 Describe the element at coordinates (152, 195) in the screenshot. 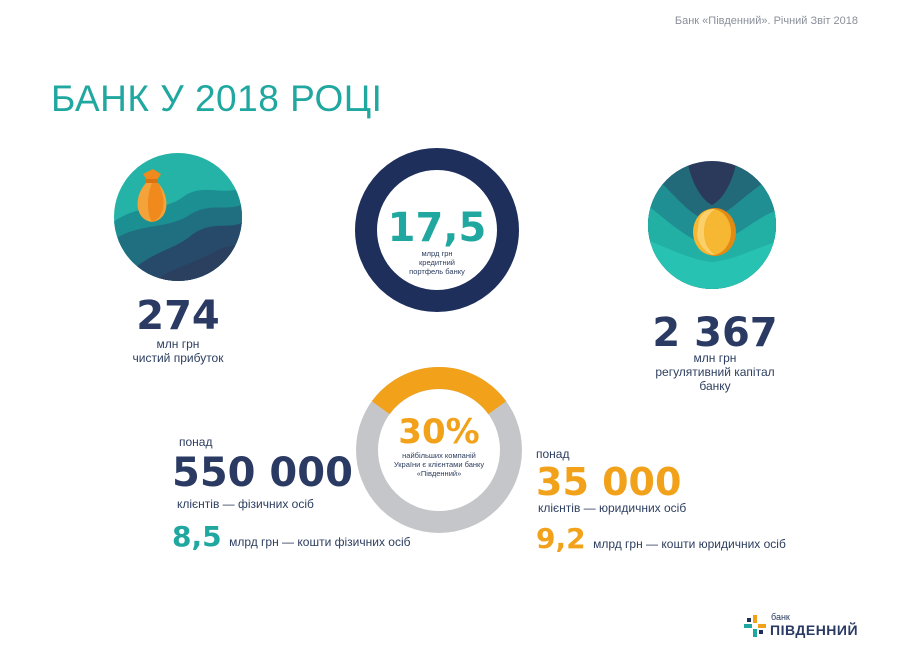

I see `money-bag-icon` at that location.